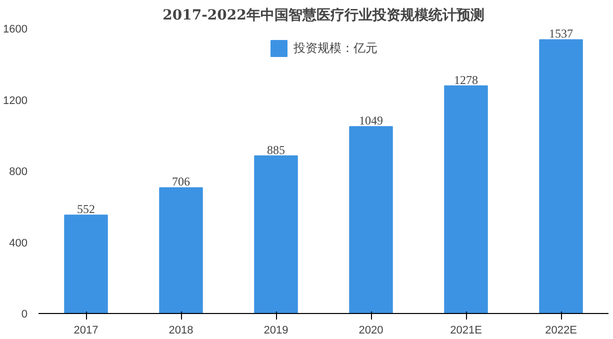 The width and height of the screenshot is (613, 339). What do you see at coordinates (323, 15) in the screenshot?
I see `chart-title: 2017-2022年中国智慧医疗行业投资规模统计预测` at bounding box center [323, 15].